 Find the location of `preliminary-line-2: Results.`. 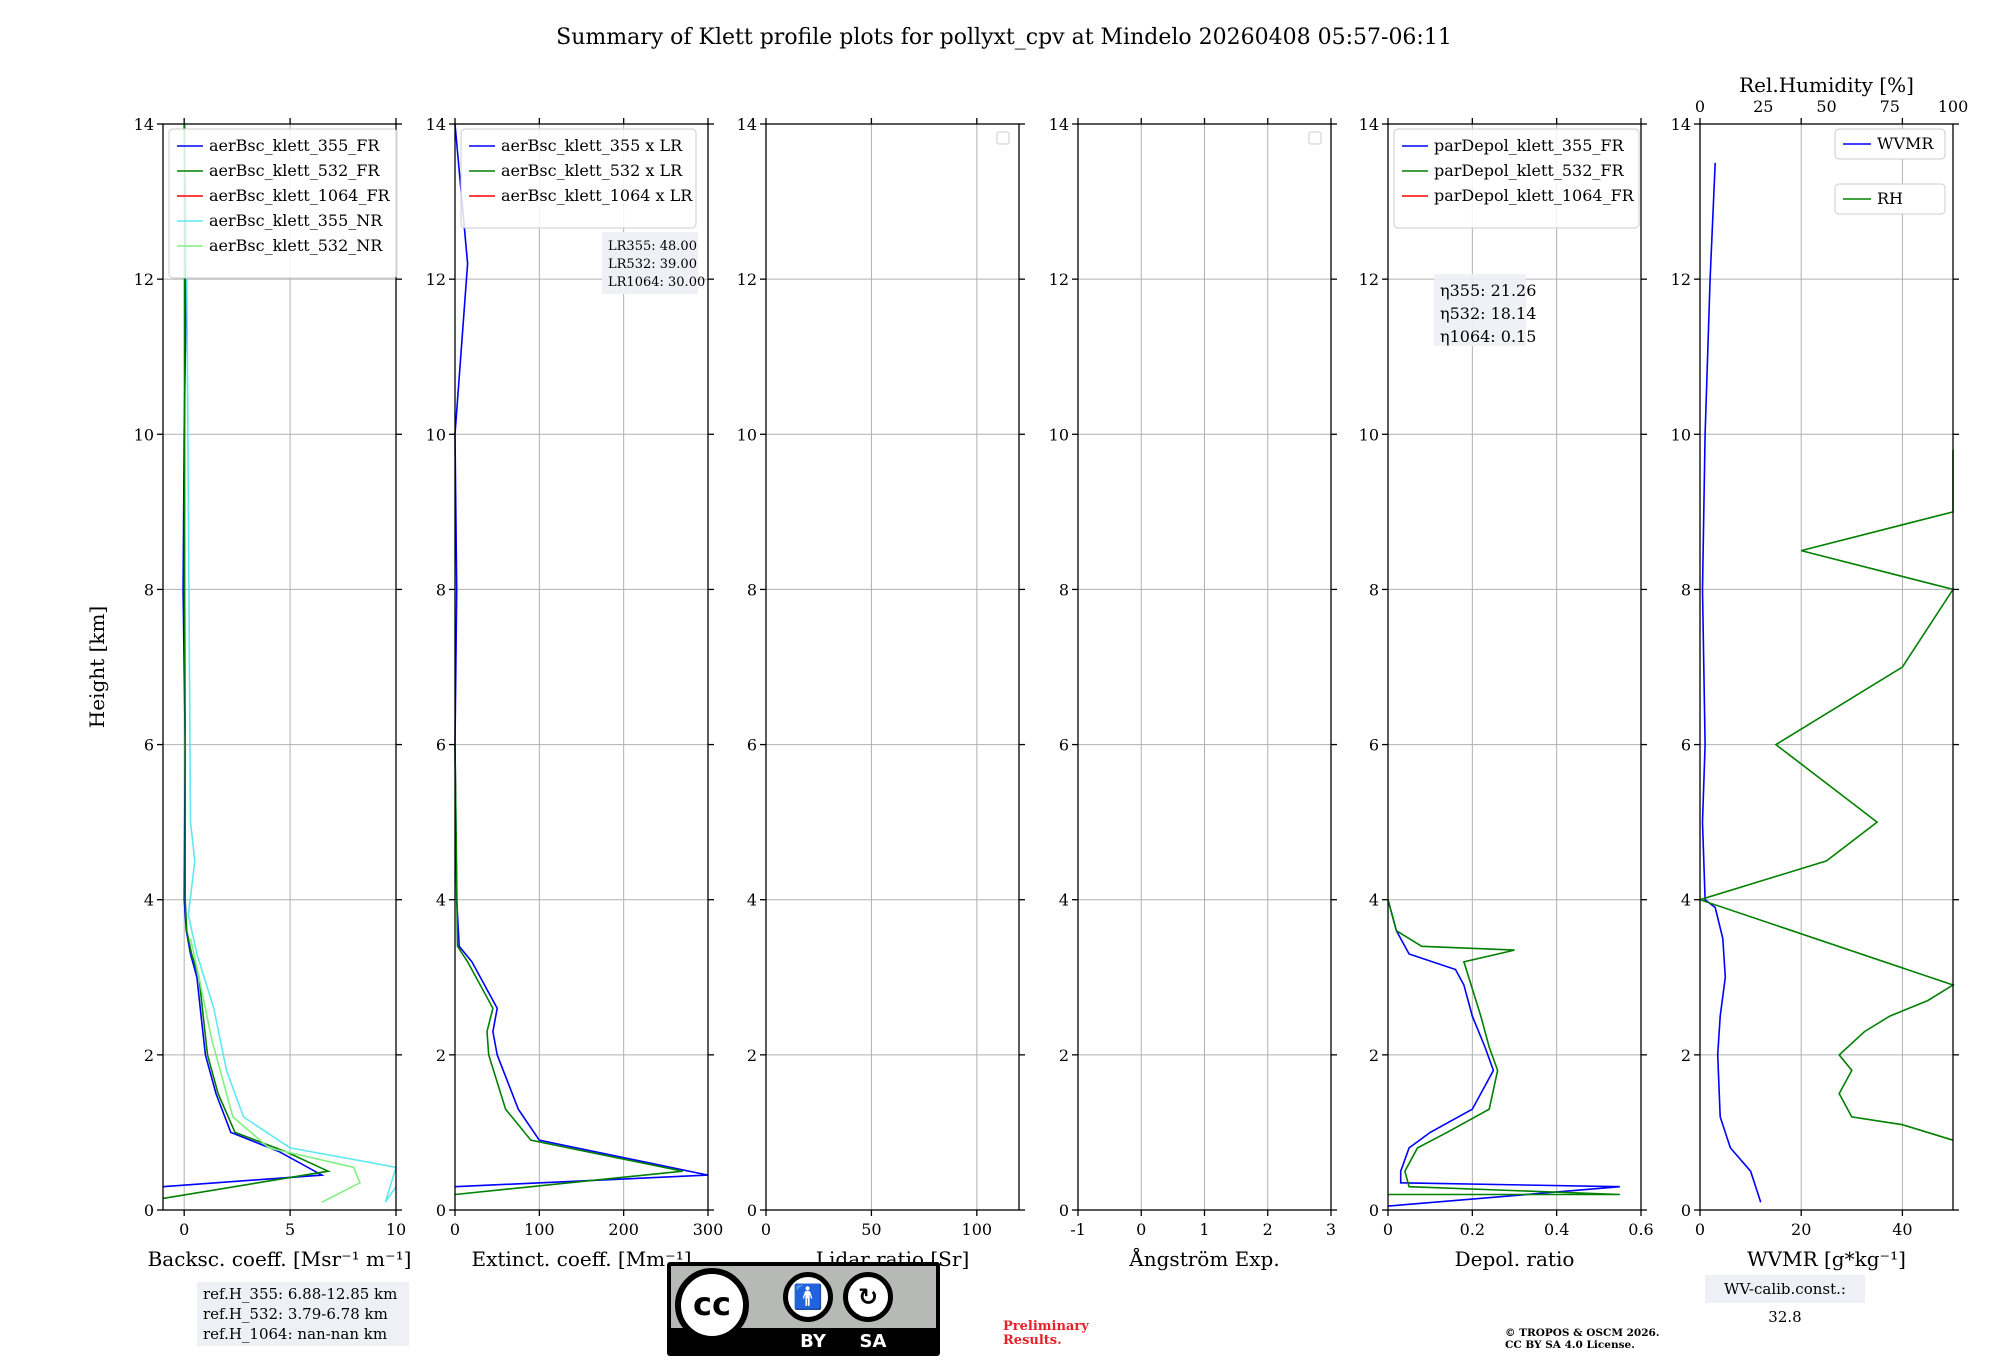

preliminary-line-2: Results. is located at coordinates (1032, 1340).